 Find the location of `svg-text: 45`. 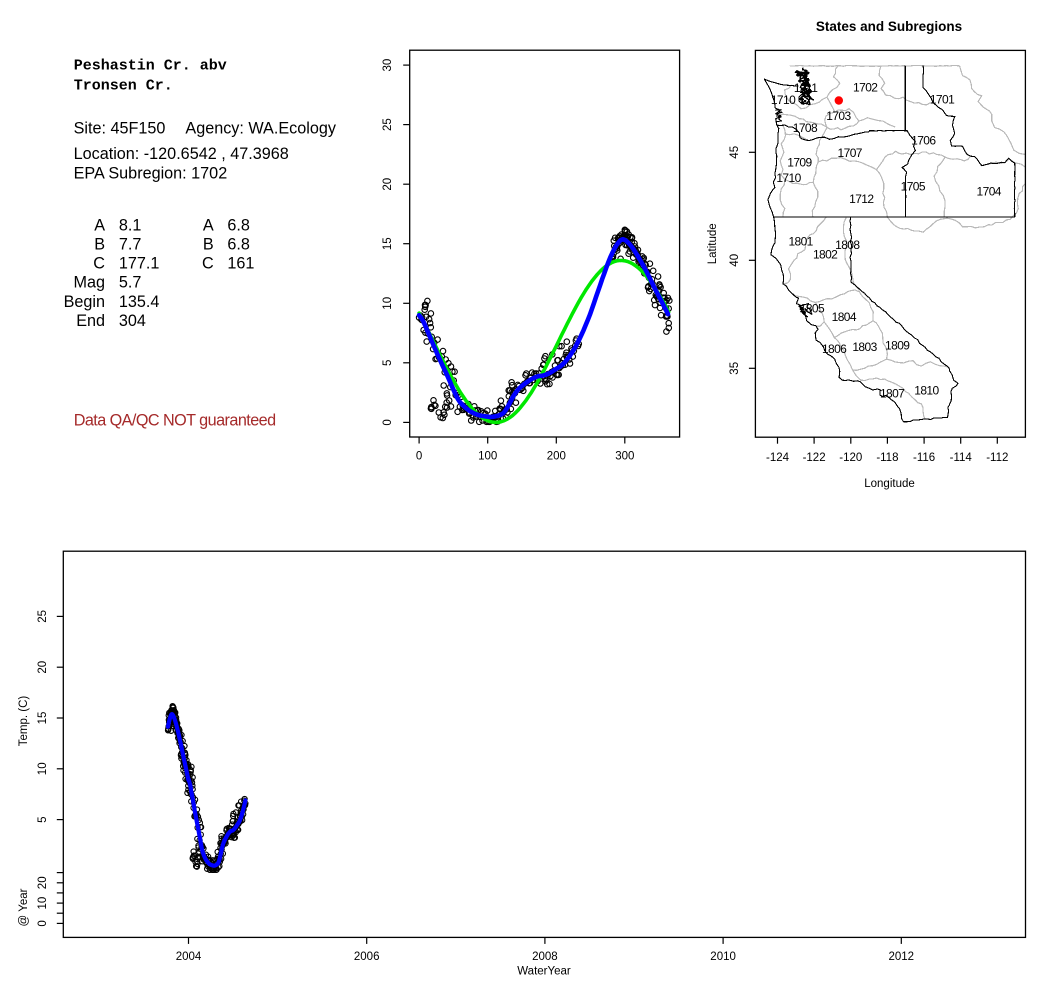

svg-text: 45 is located at coordinates (735, 152).